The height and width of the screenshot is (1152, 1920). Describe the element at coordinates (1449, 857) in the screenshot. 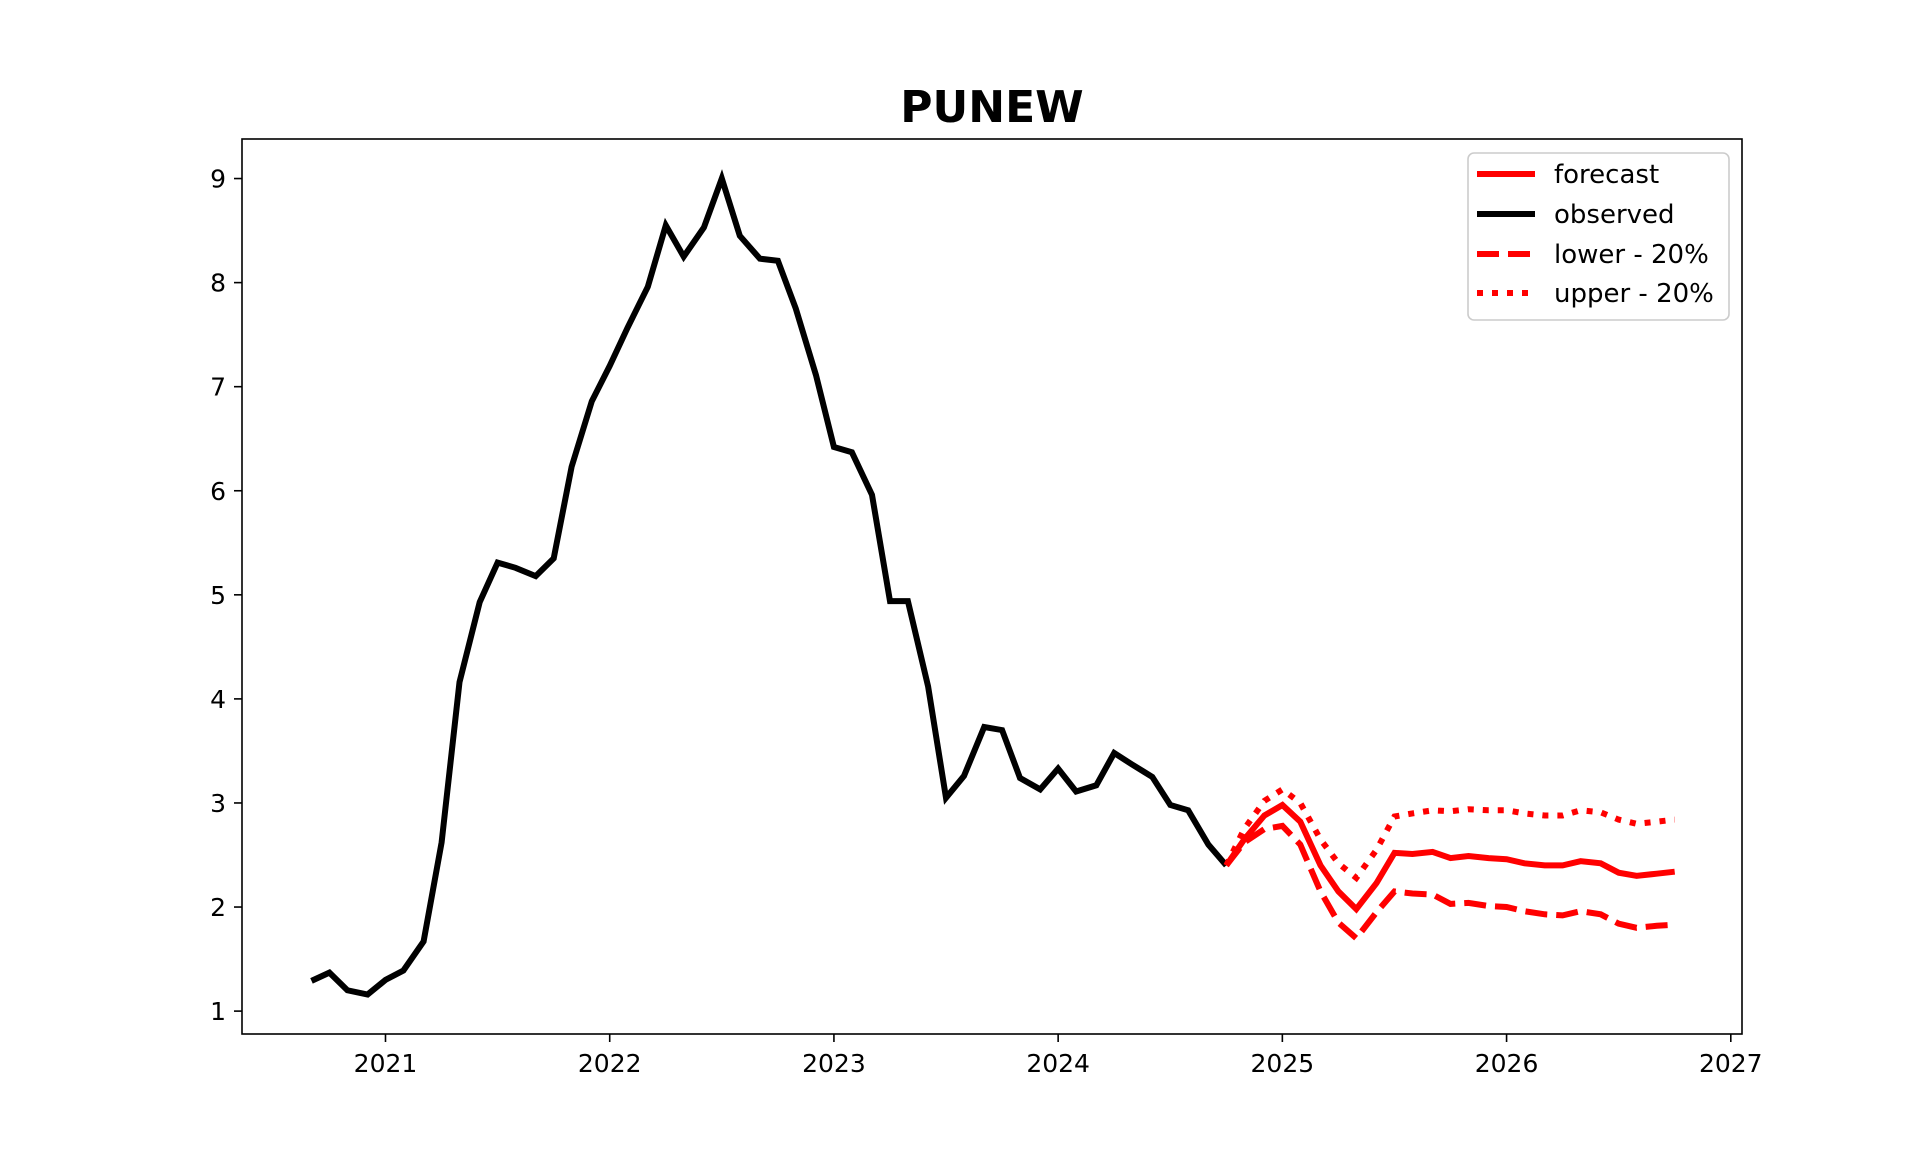

I see `series-line-forecast` at that location.